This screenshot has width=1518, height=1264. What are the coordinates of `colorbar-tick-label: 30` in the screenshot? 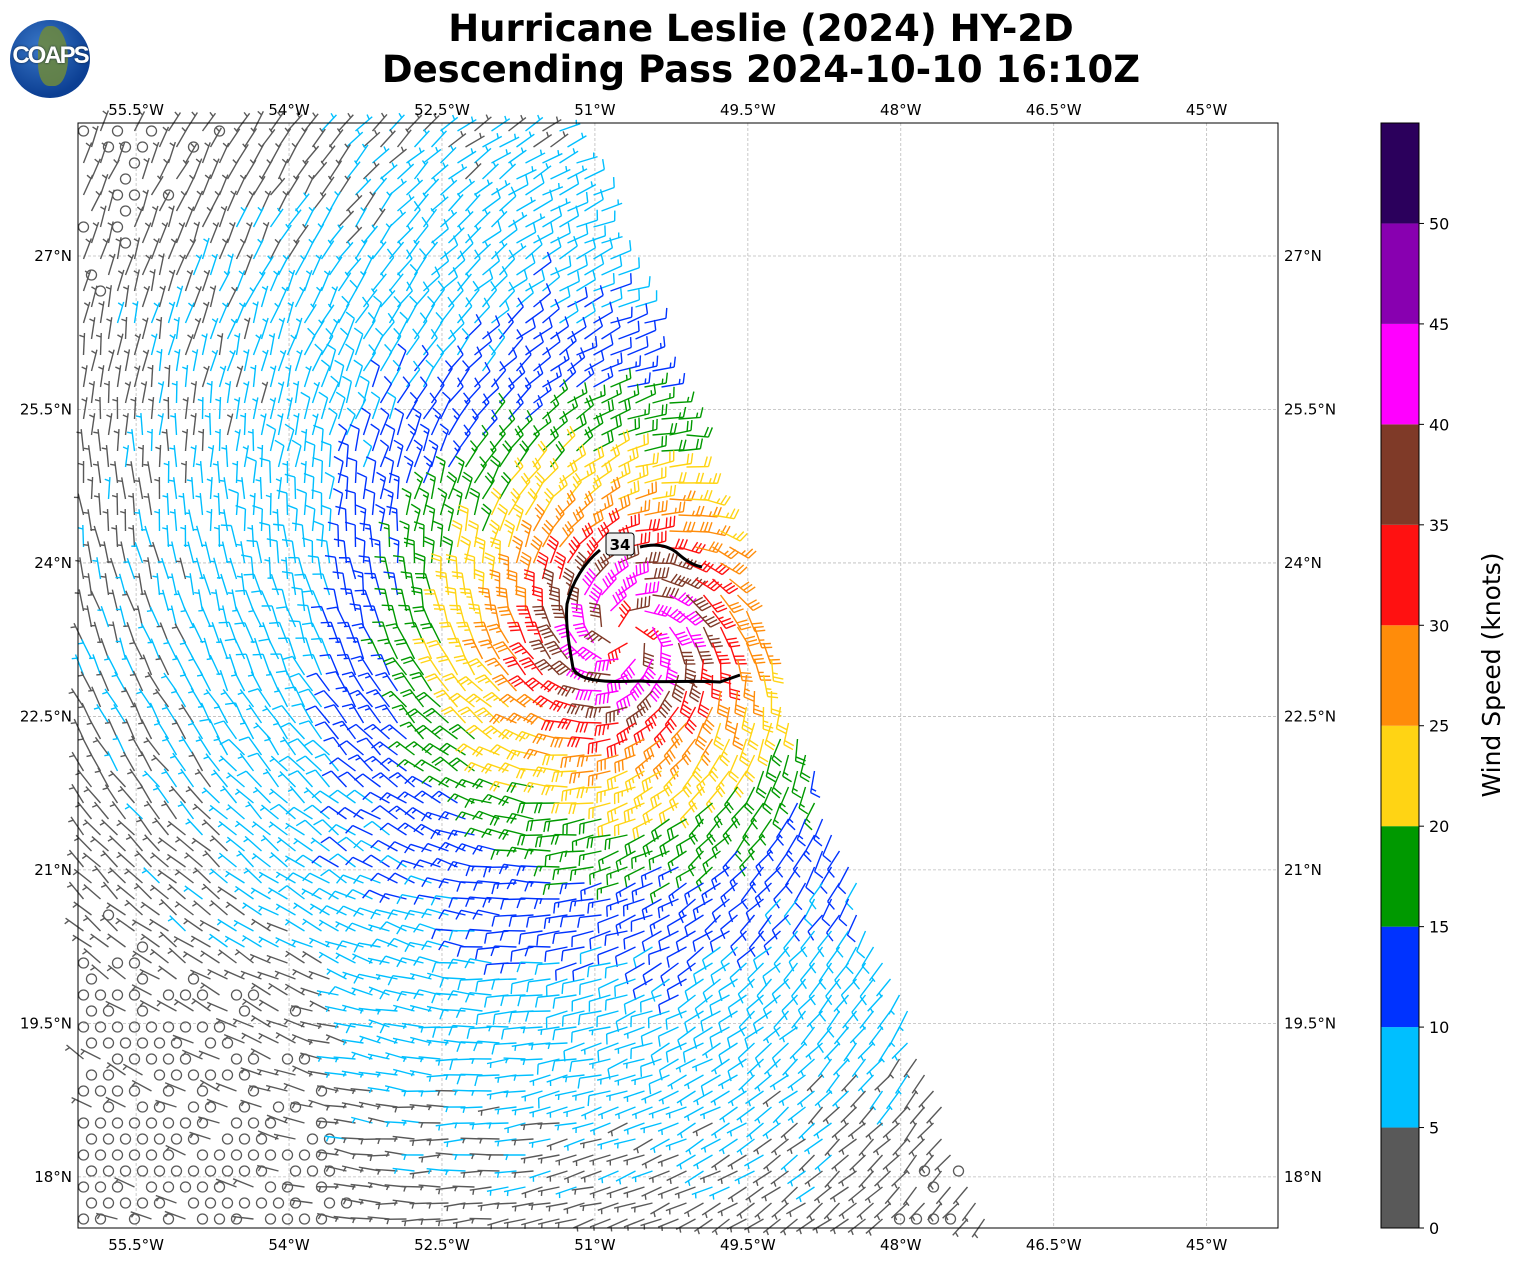 It's located at (1439, 625).